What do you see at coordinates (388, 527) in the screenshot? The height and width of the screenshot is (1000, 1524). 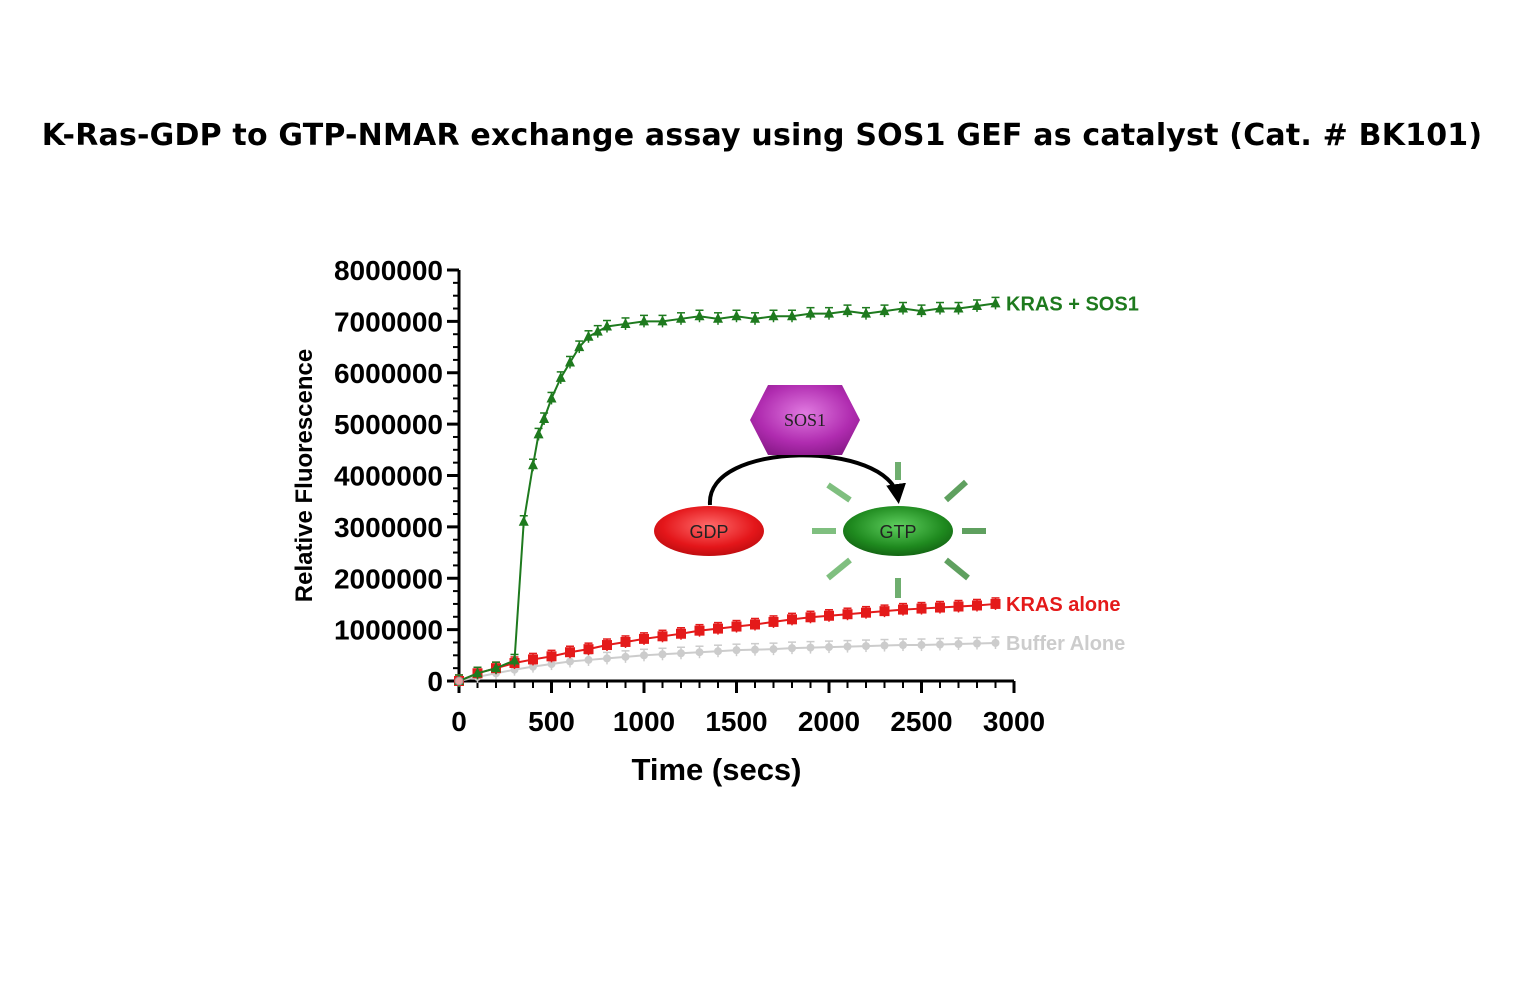 I see `y-tick-label: 3000000` at bounding box center [388, 527].